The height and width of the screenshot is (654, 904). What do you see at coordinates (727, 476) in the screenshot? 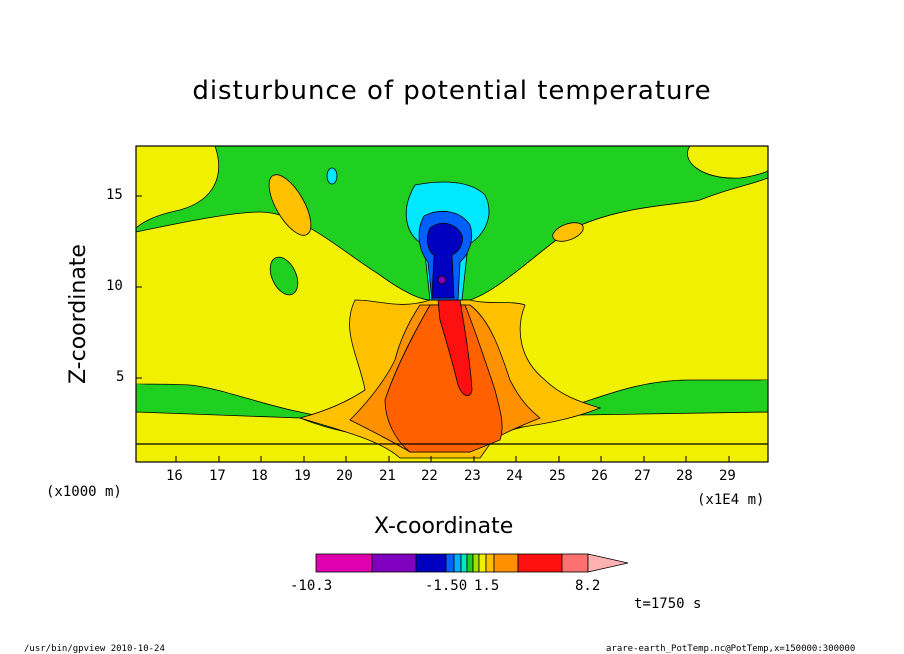
I see `x-tick-label: 29` at bounding box center [727, 476].